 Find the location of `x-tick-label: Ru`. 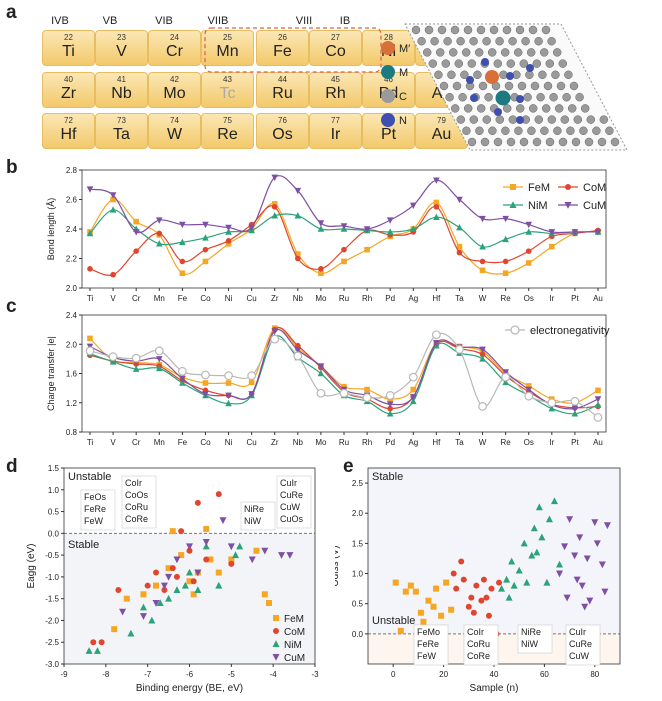

x-tick-label: Ru is located at coordinates (344, 298).